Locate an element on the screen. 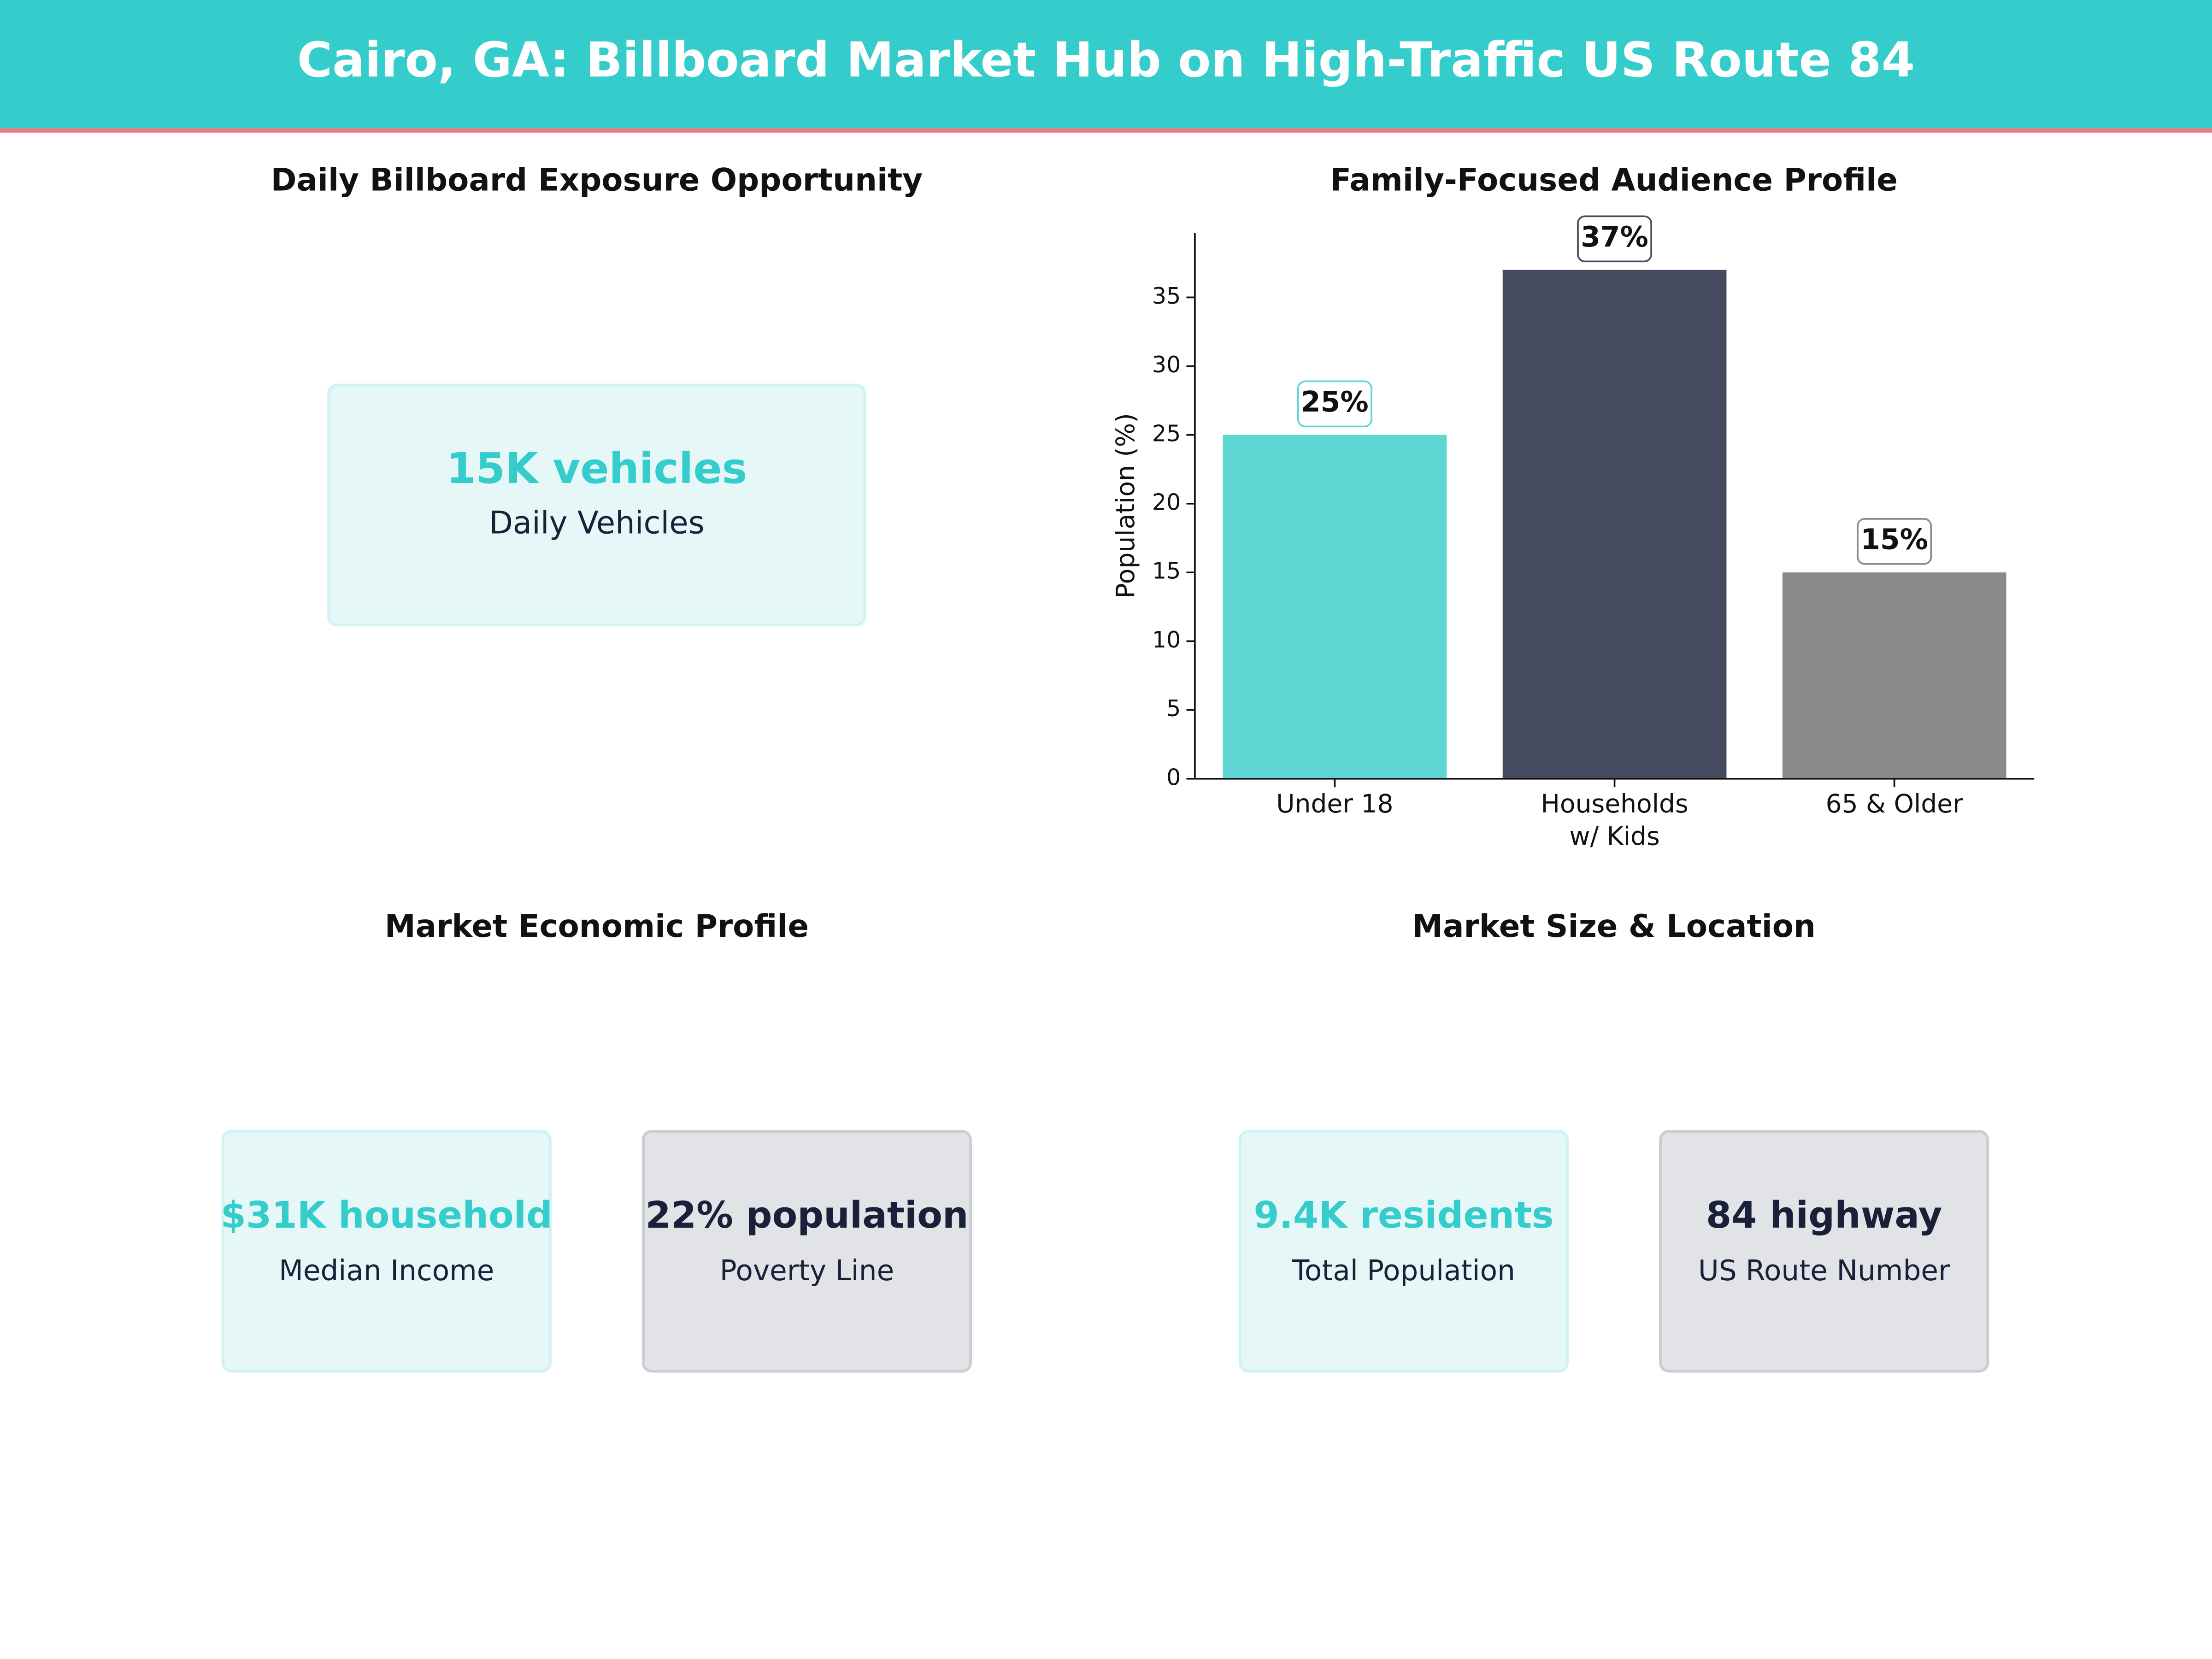 Image resolution: width=2212 pixels, height=1659 pixels. y-tick-label: 25 is located at coordinates (1166, 433).